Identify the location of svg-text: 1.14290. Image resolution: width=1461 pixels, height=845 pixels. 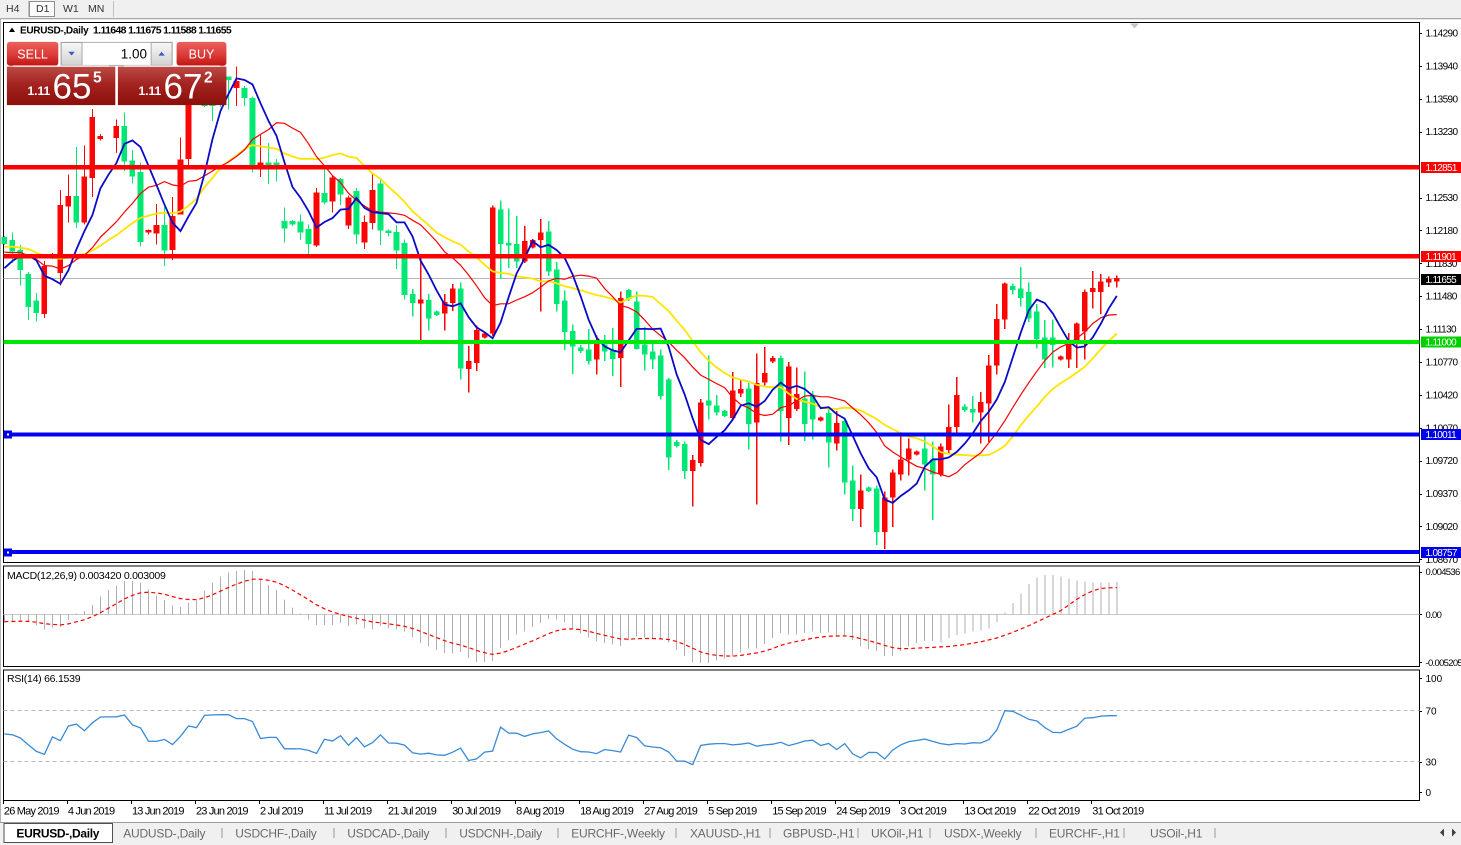
(1442, 34).